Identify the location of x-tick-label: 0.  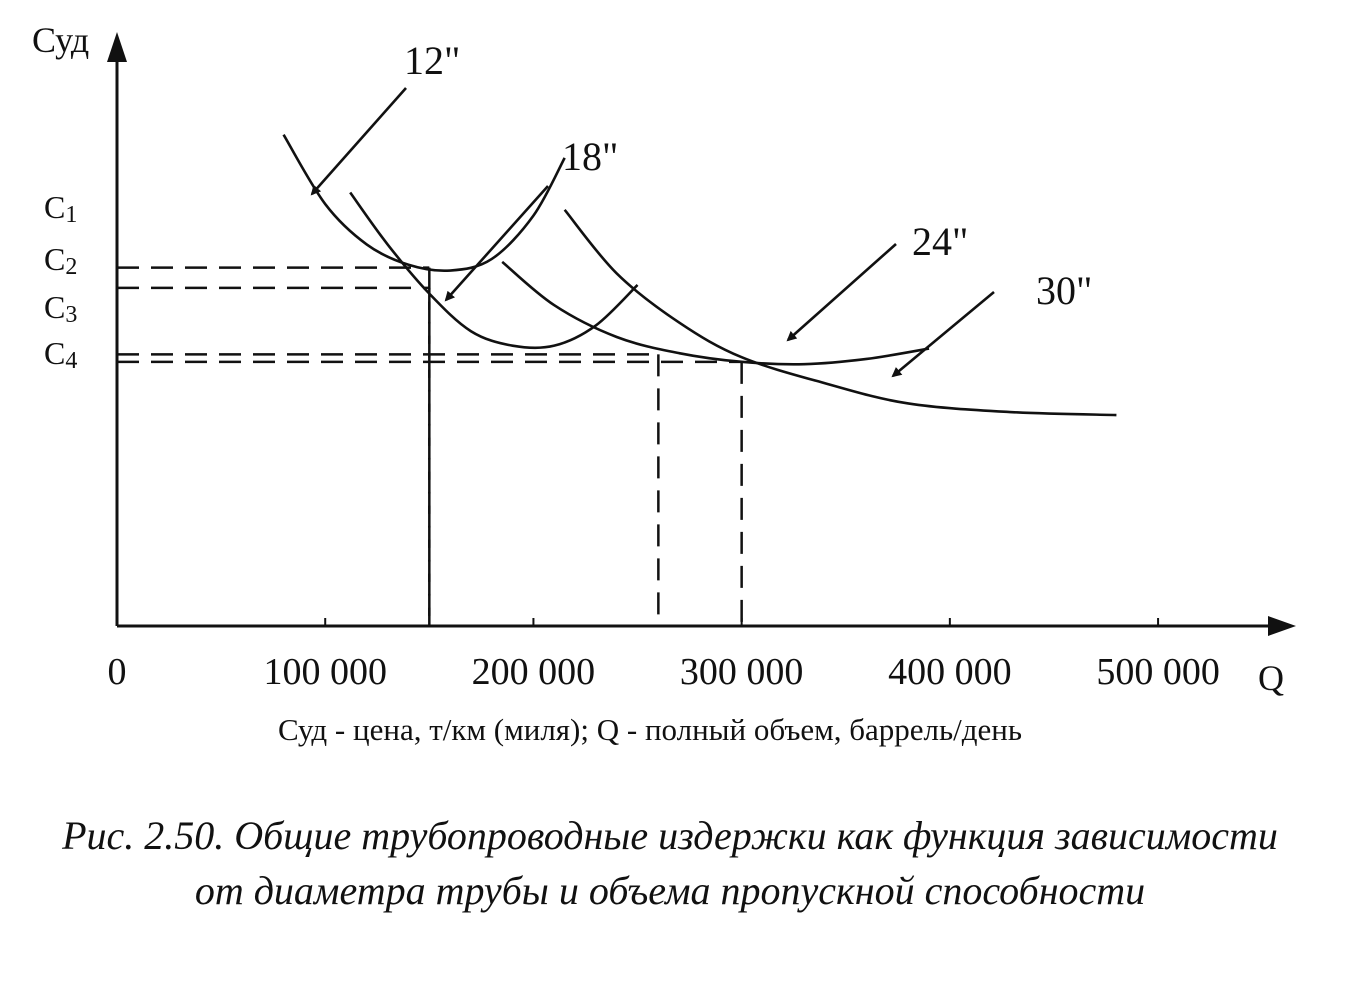
(117, 672).